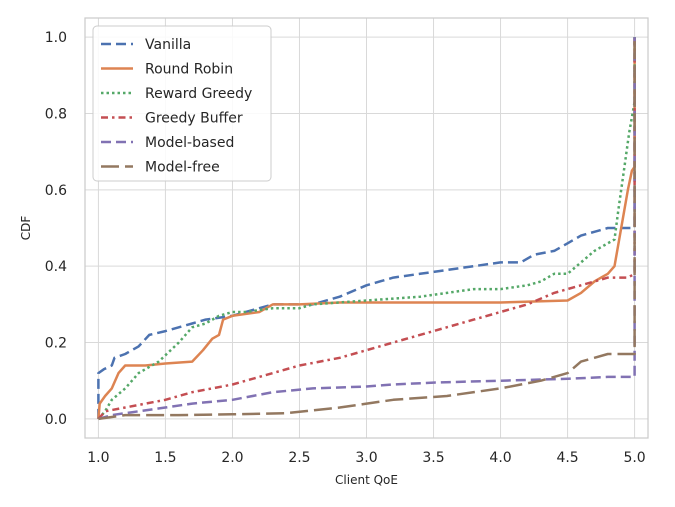 The width and height of the screenshot is (675, 507). I want to click on y-tick-label: 0.4, so click(56, 267).